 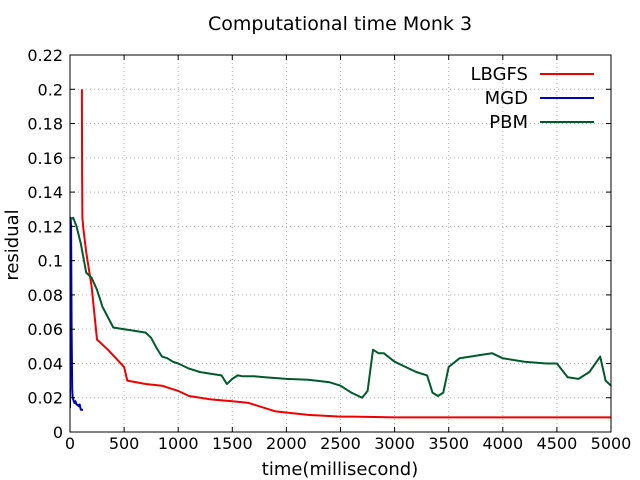 What do you see at coordinates (50, 89) in the screenshot?
I see `y-tick-label: 0.2` at bounding box center [50, 89].